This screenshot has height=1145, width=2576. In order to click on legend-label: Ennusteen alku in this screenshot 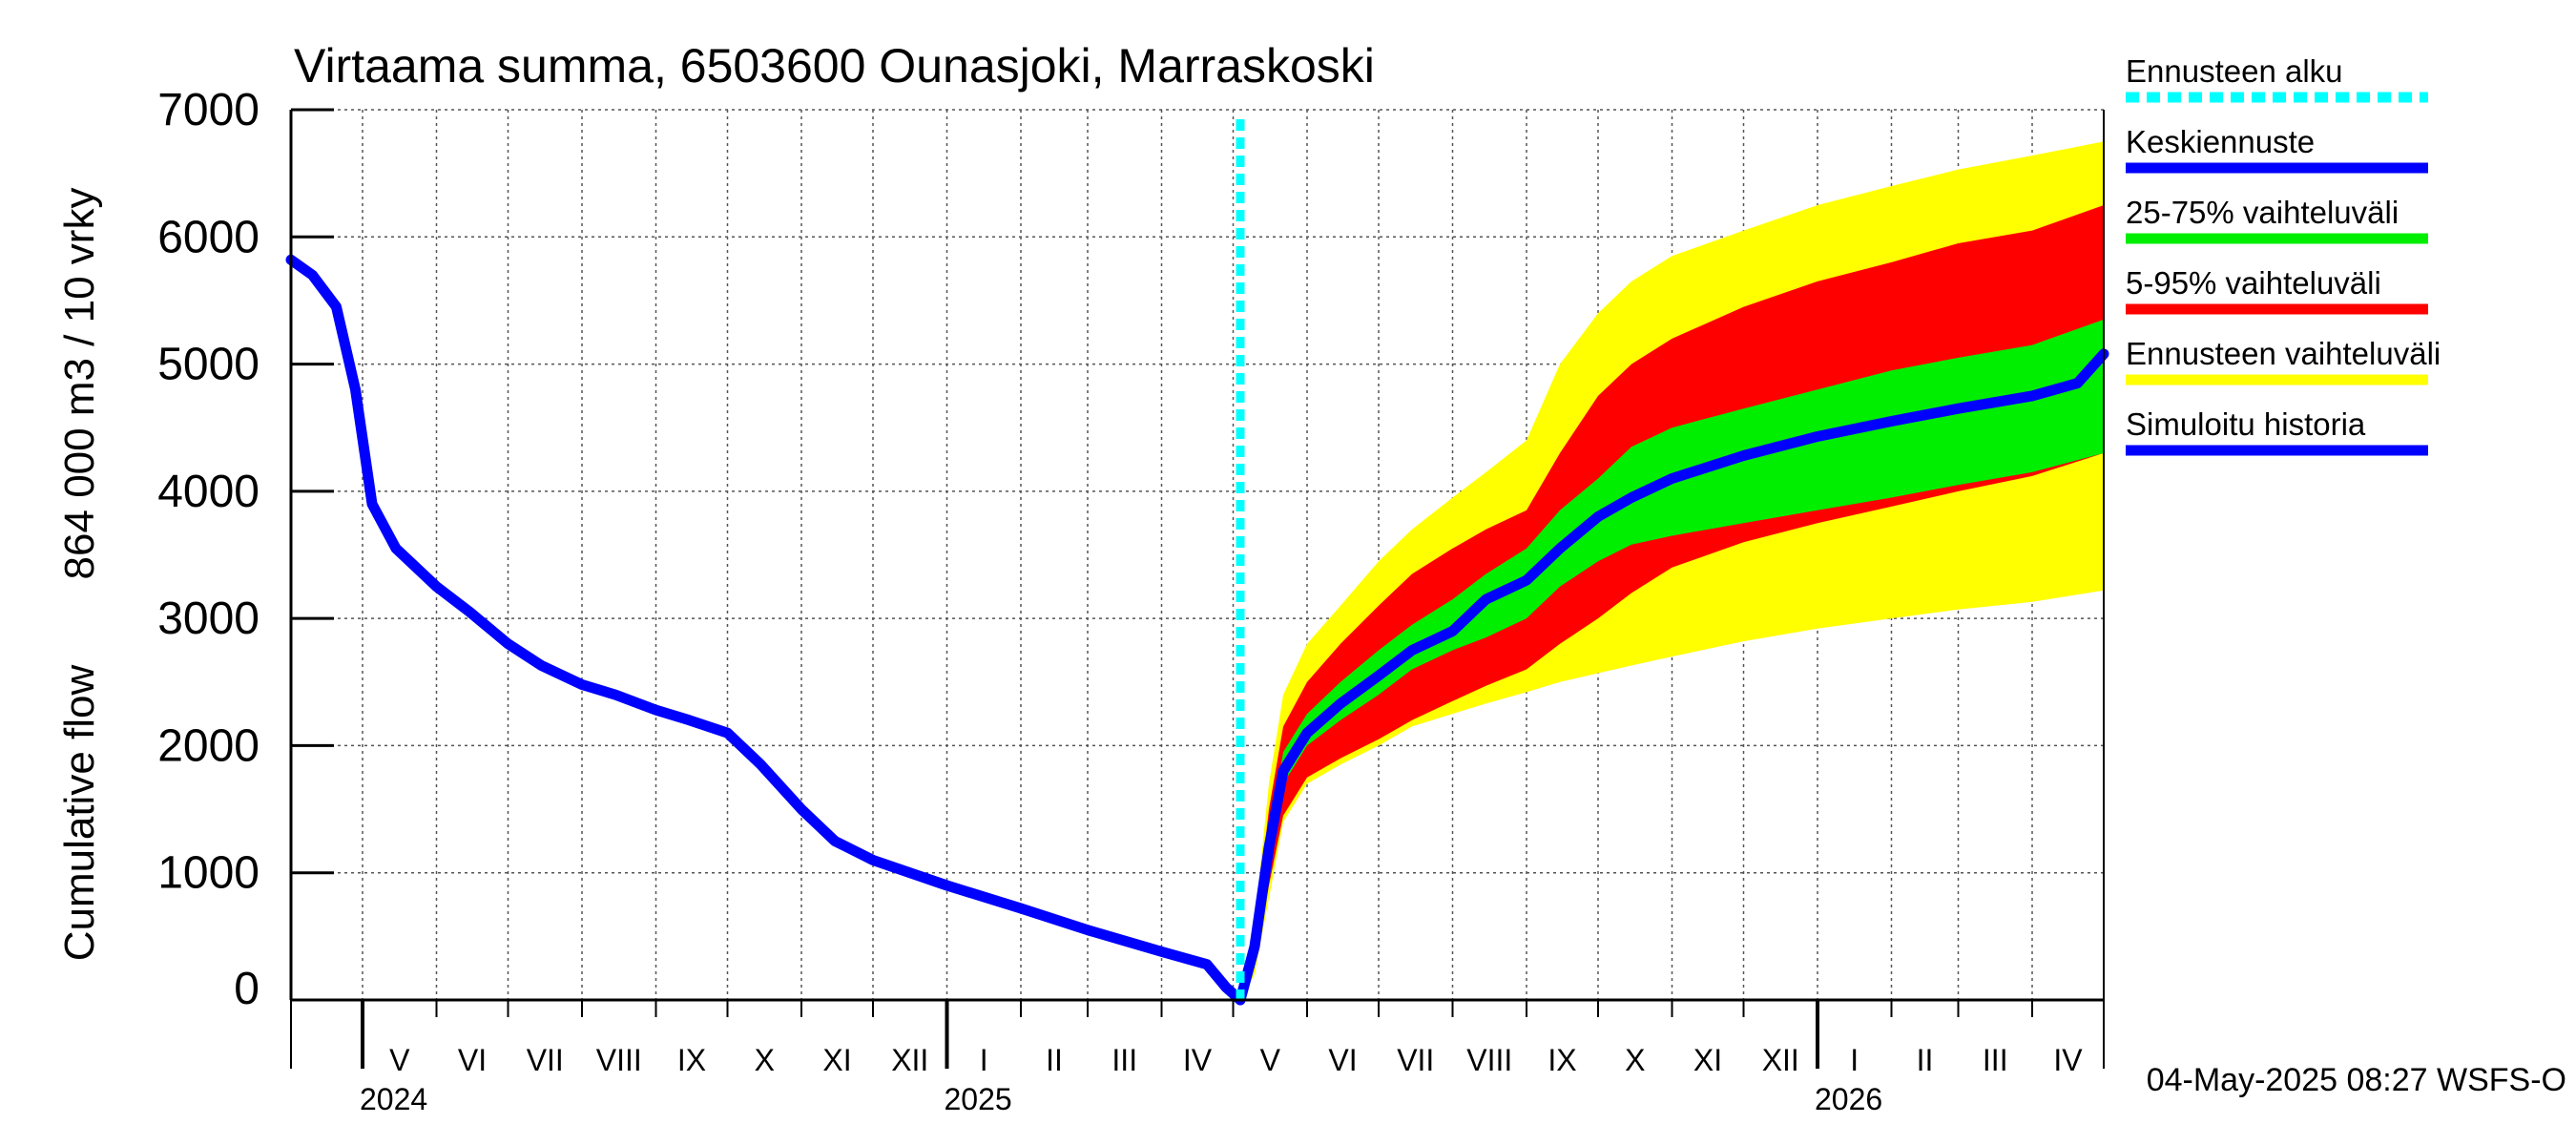, I will do `click(2234, 71)`.